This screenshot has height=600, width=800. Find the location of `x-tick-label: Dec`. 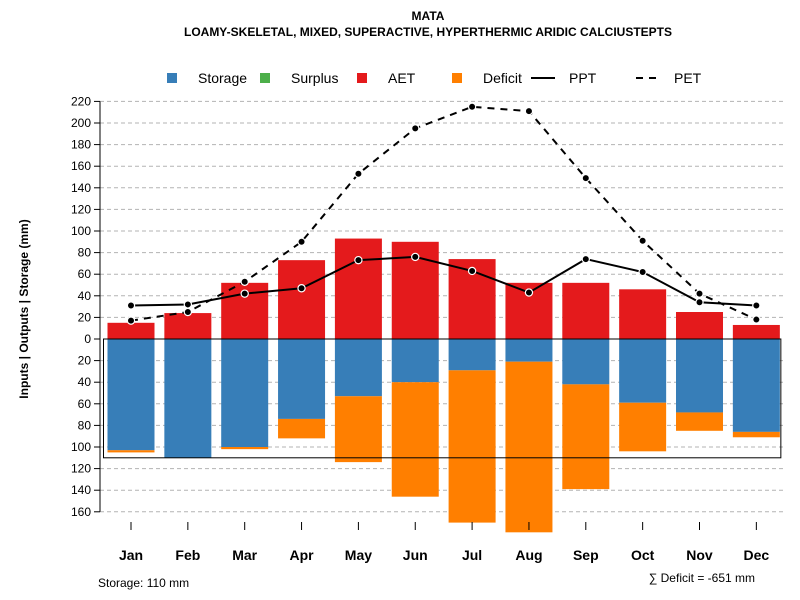

x-tick-label: Dec is located at coordinates (757, 555).